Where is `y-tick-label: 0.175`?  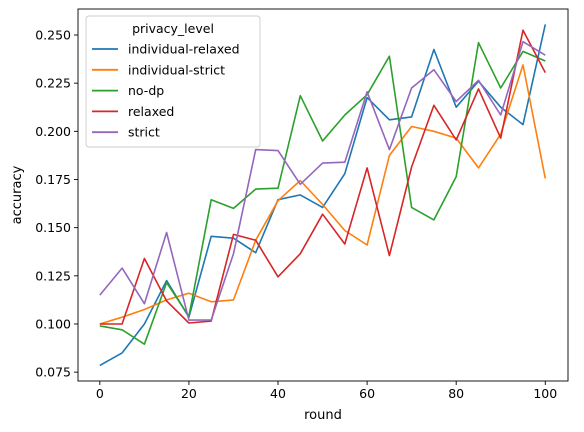 y-tick-label: 0.175 is located at coordinates (53, 179).